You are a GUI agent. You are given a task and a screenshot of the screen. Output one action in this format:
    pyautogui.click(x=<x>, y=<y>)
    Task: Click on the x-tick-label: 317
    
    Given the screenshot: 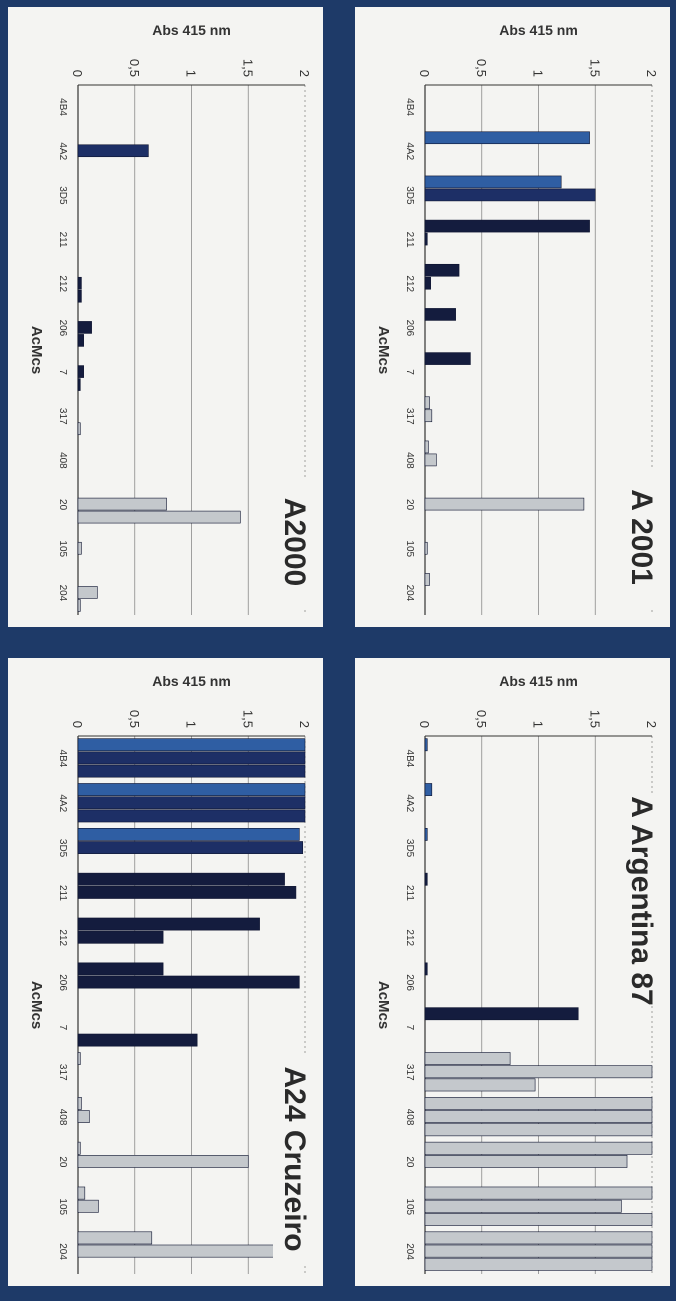 What is the action you would take?
    pyautogui.click(x=409, y=1072)
    